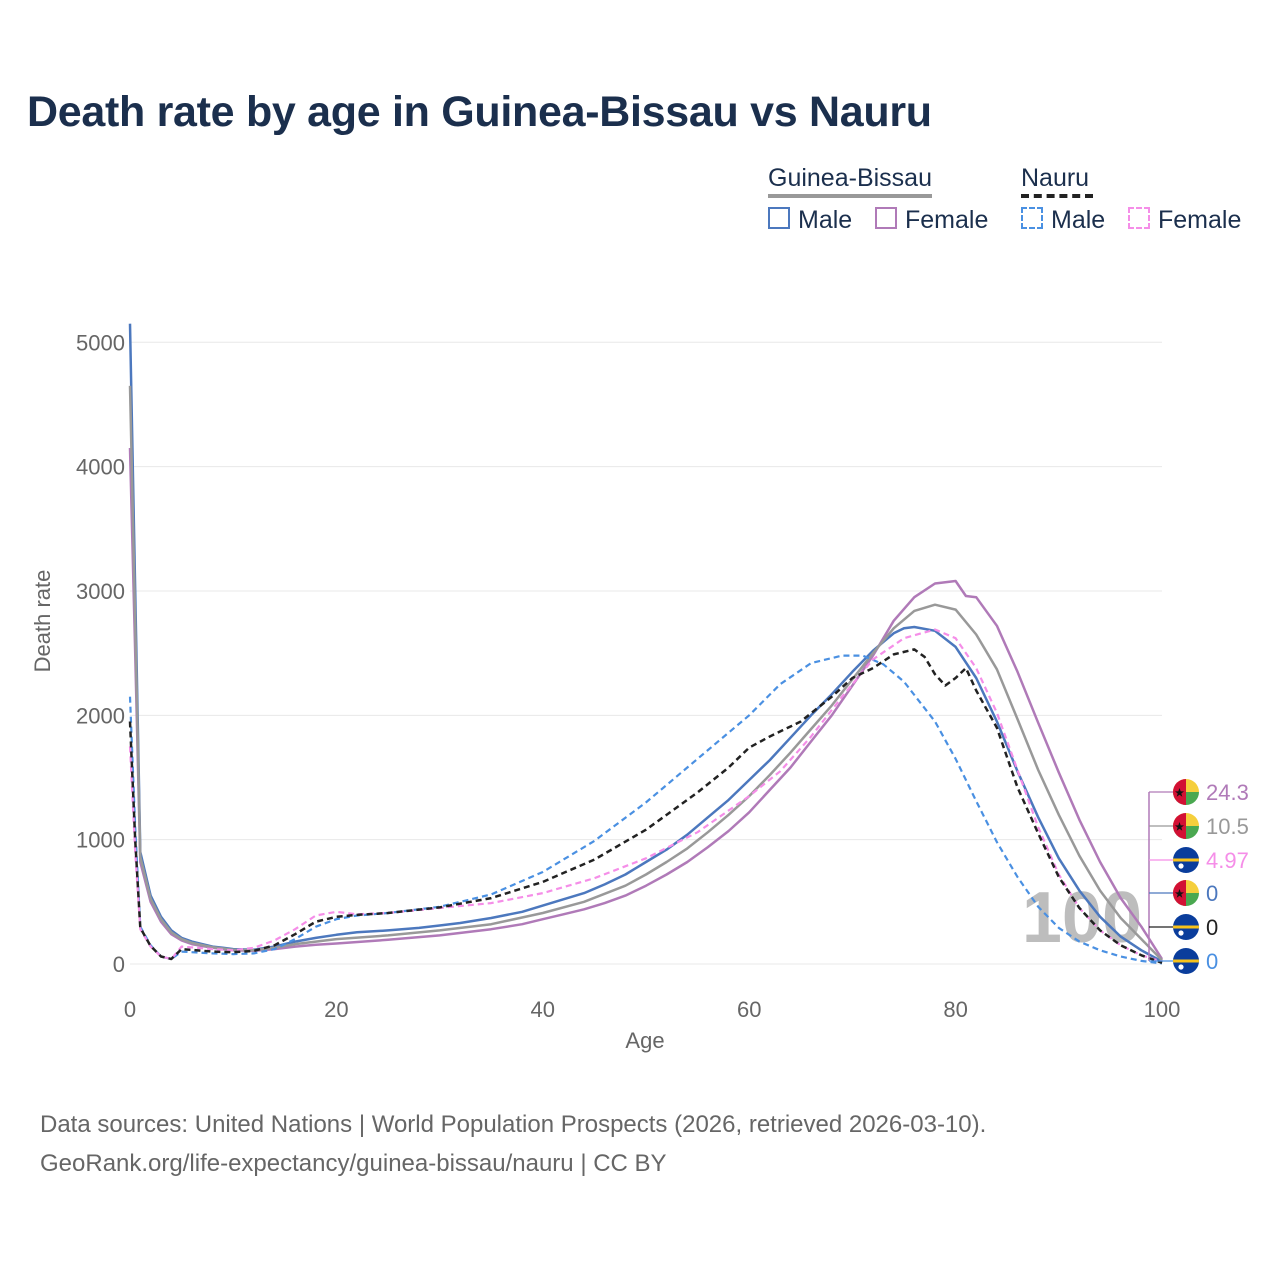  I want to click on legend-group-nauru: Nauru Male Female, so click(1136, 200).